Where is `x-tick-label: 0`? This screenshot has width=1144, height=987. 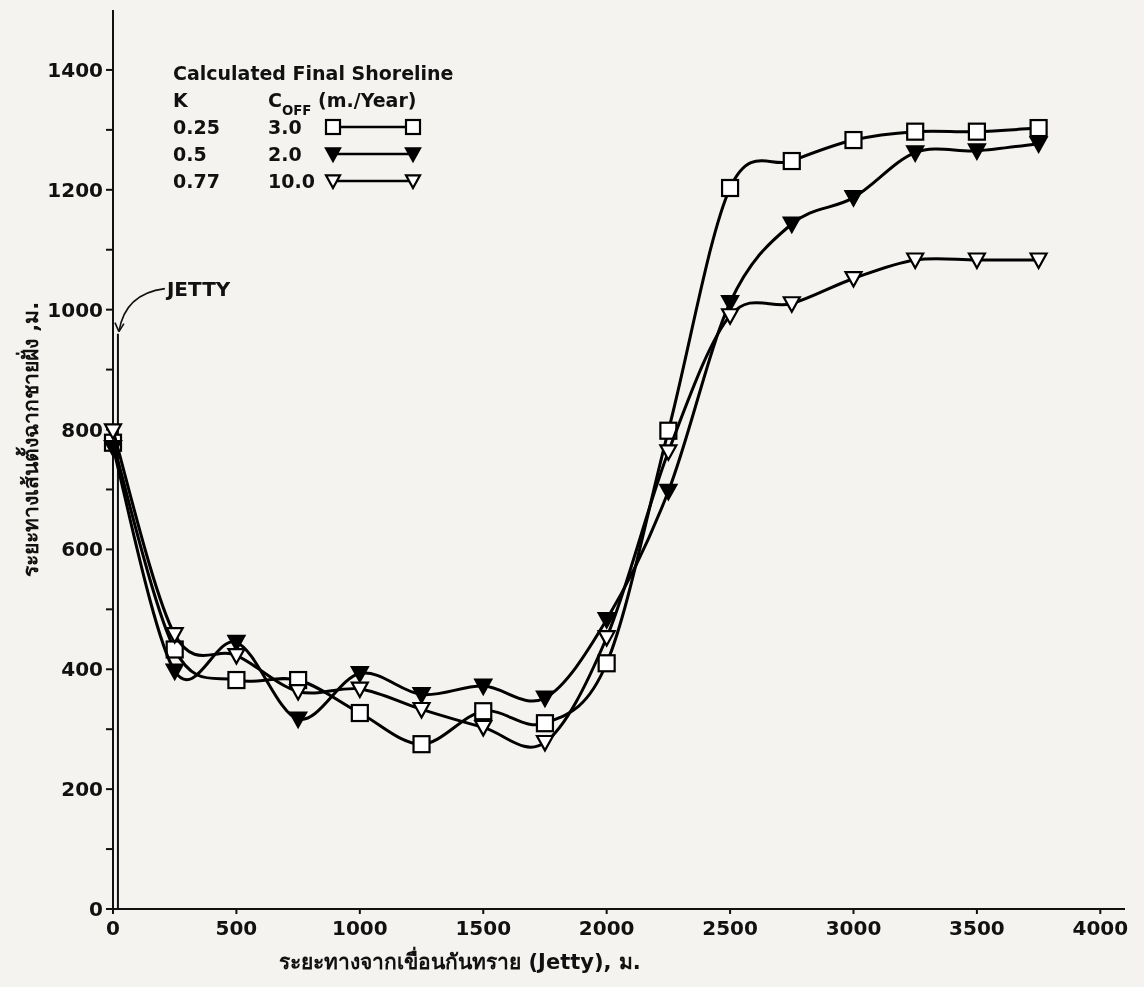 x-tick-label: 0 is located at coordinates (113, 928).